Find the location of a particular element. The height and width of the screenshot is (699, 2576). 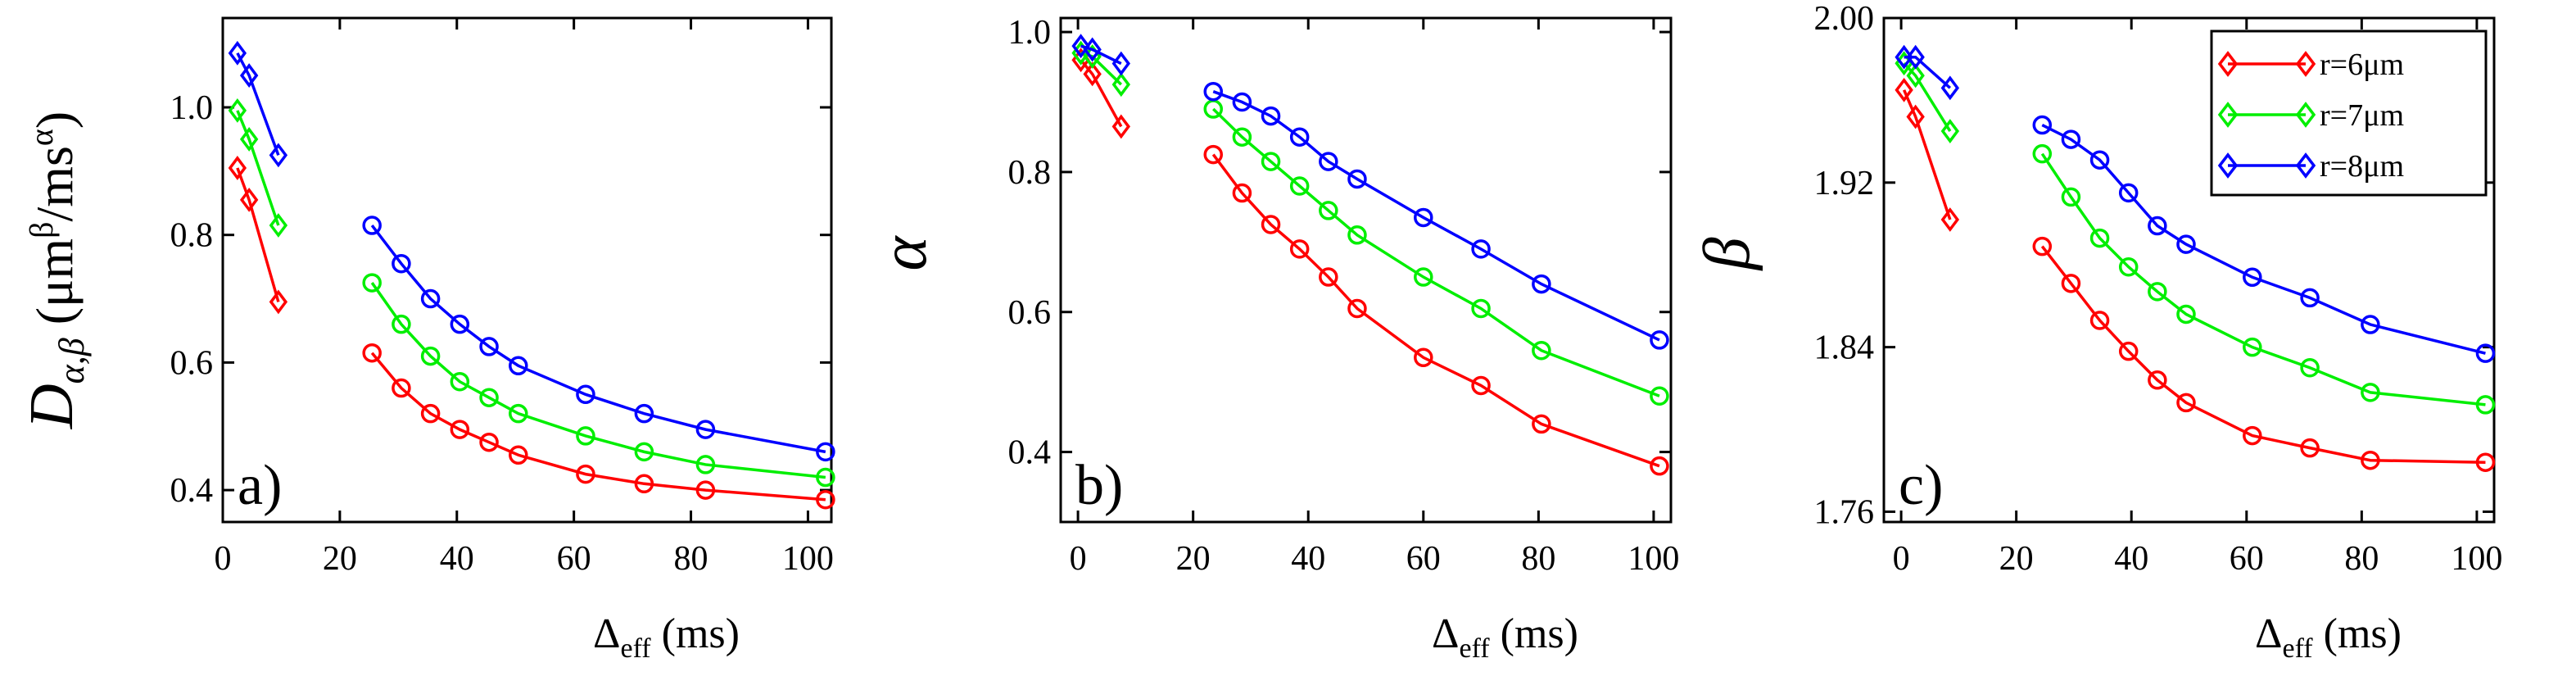

legend-entry: r=8μm is located at coordinates (2362, 166).